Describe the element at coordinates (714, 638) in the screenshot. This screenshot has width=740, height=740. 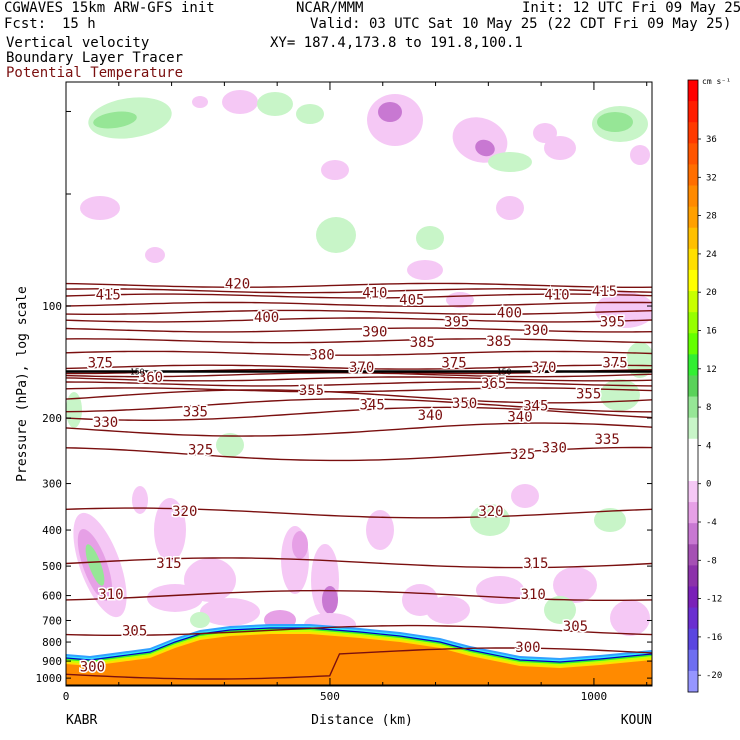
I see `colorbar-label: -16` at that location.